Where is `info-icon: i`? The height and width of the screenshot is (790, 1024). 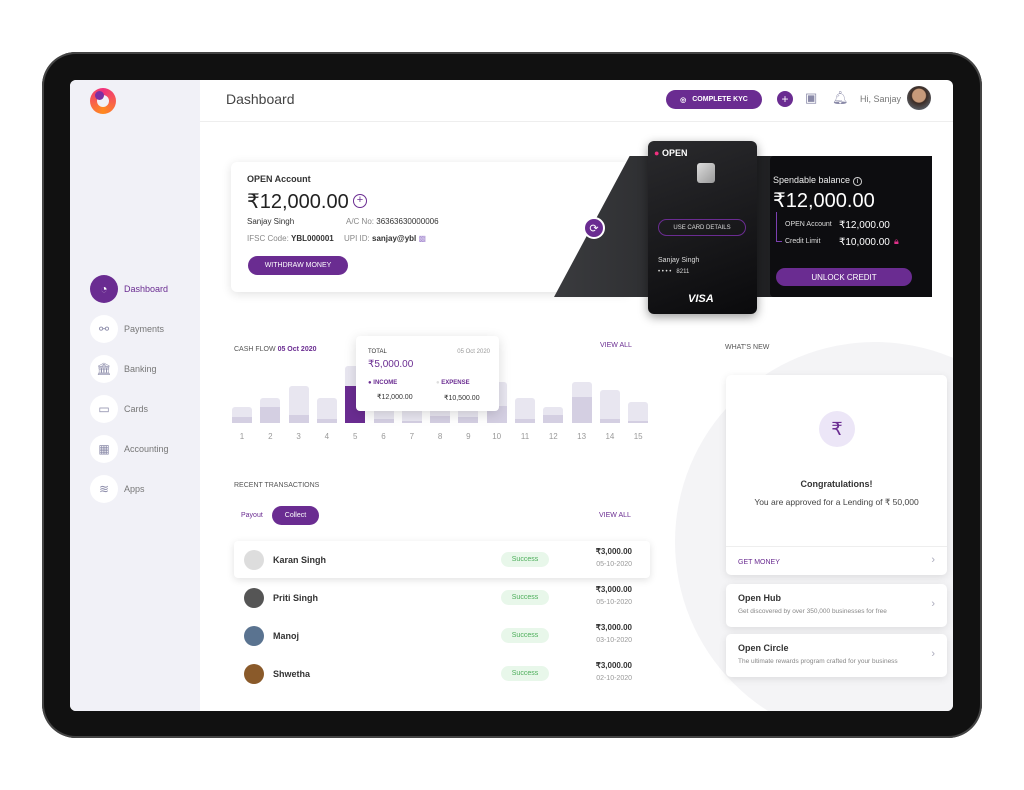
info-icon: i is located at coordinates (857, 181).